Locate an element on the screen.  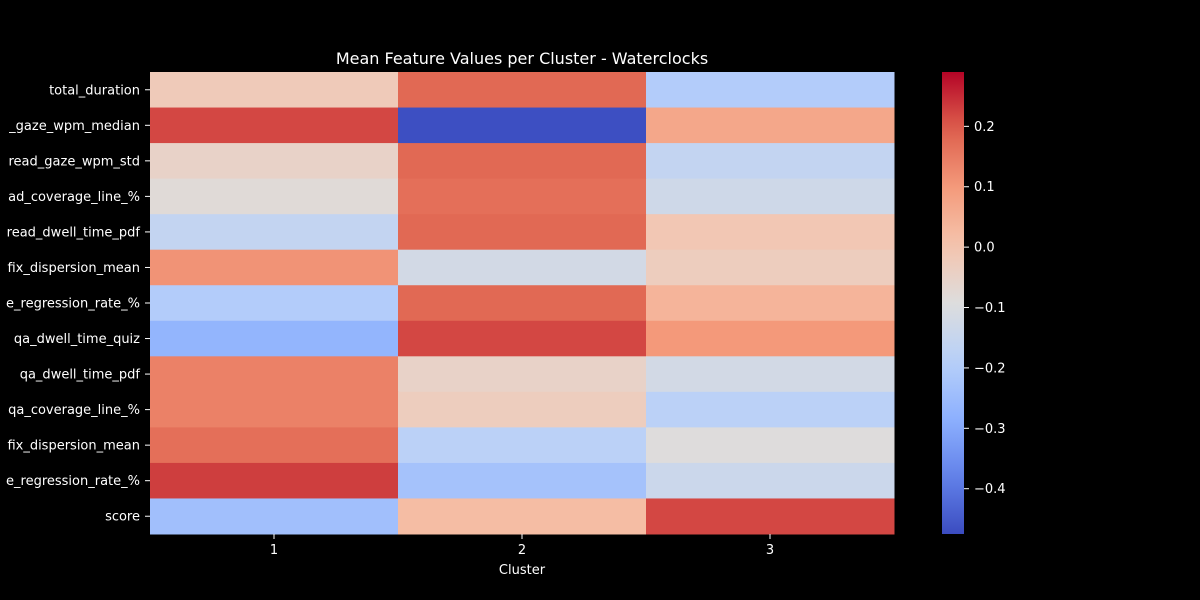
colorbar-tick-label: −0.1 is located at coordinates (990, 308).